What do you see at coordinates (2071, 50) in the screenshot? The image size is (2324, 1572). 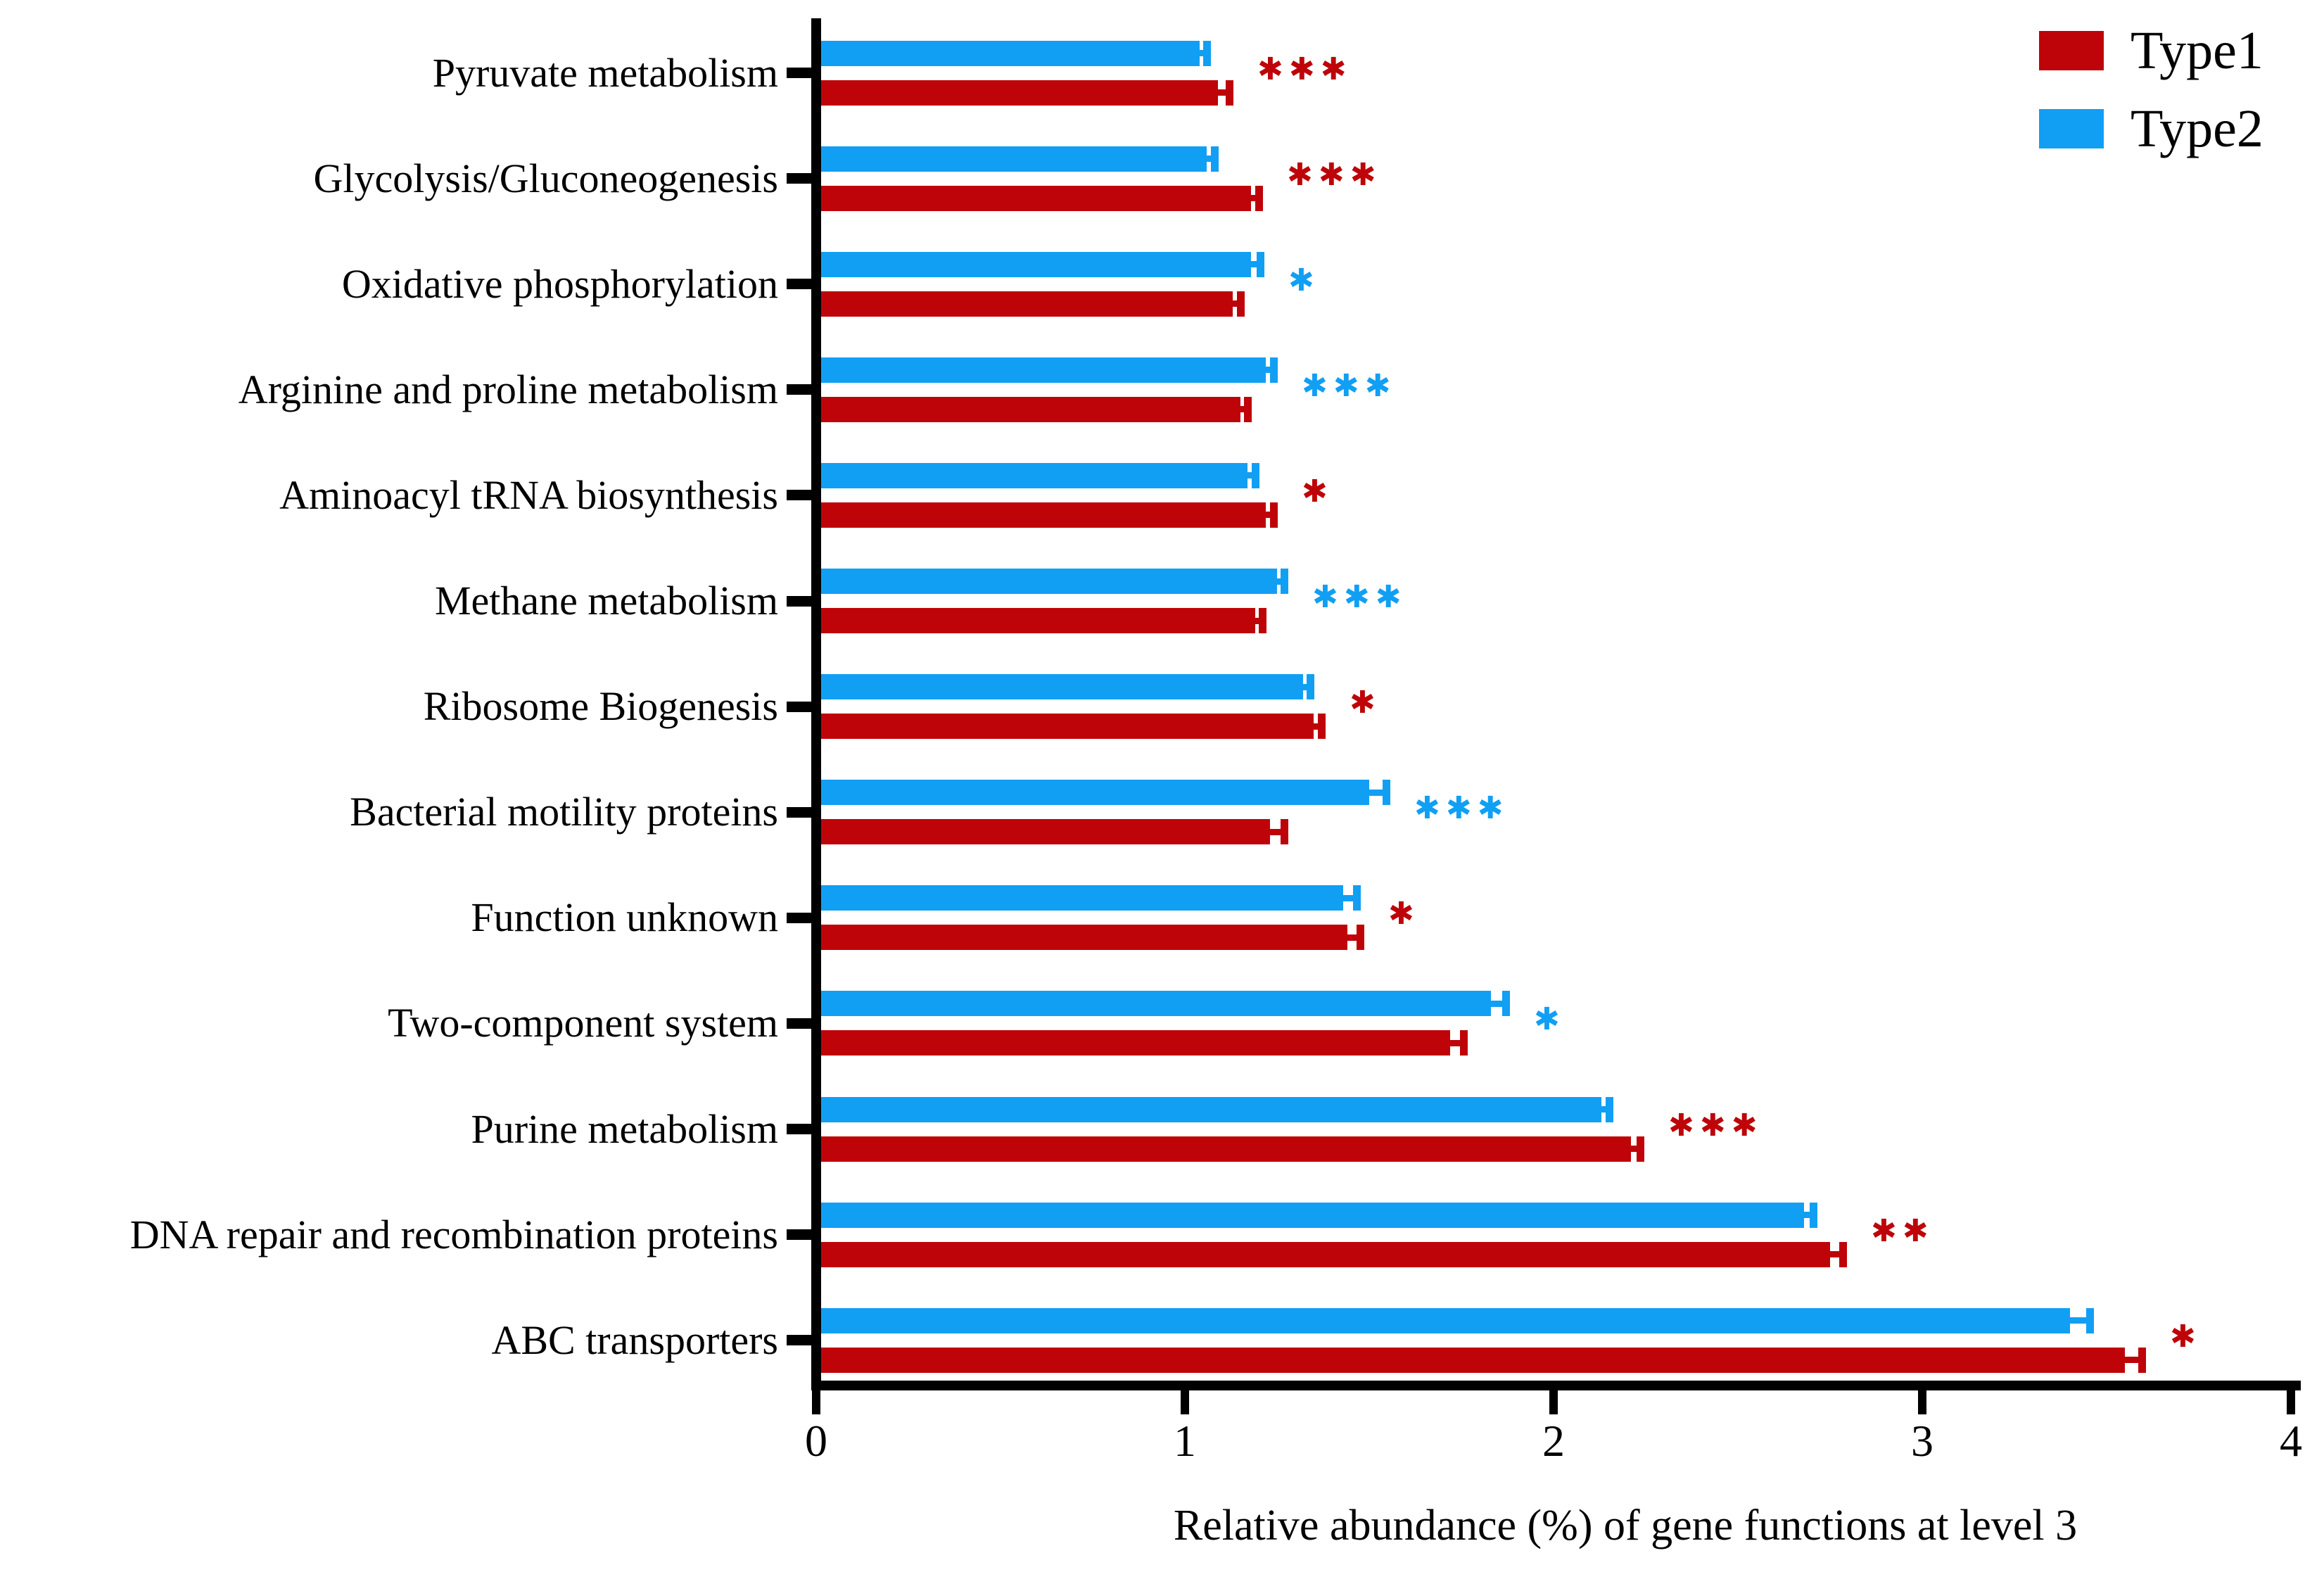 I see `type1-color-swatch` at bounding box center [2071, 50].